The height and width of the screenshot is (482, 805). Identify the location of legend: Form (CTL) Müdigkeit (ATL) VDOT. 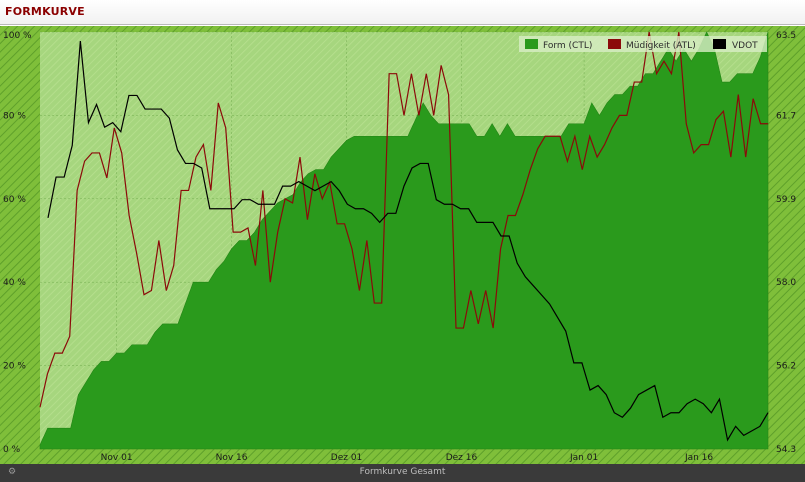
(643, 44).